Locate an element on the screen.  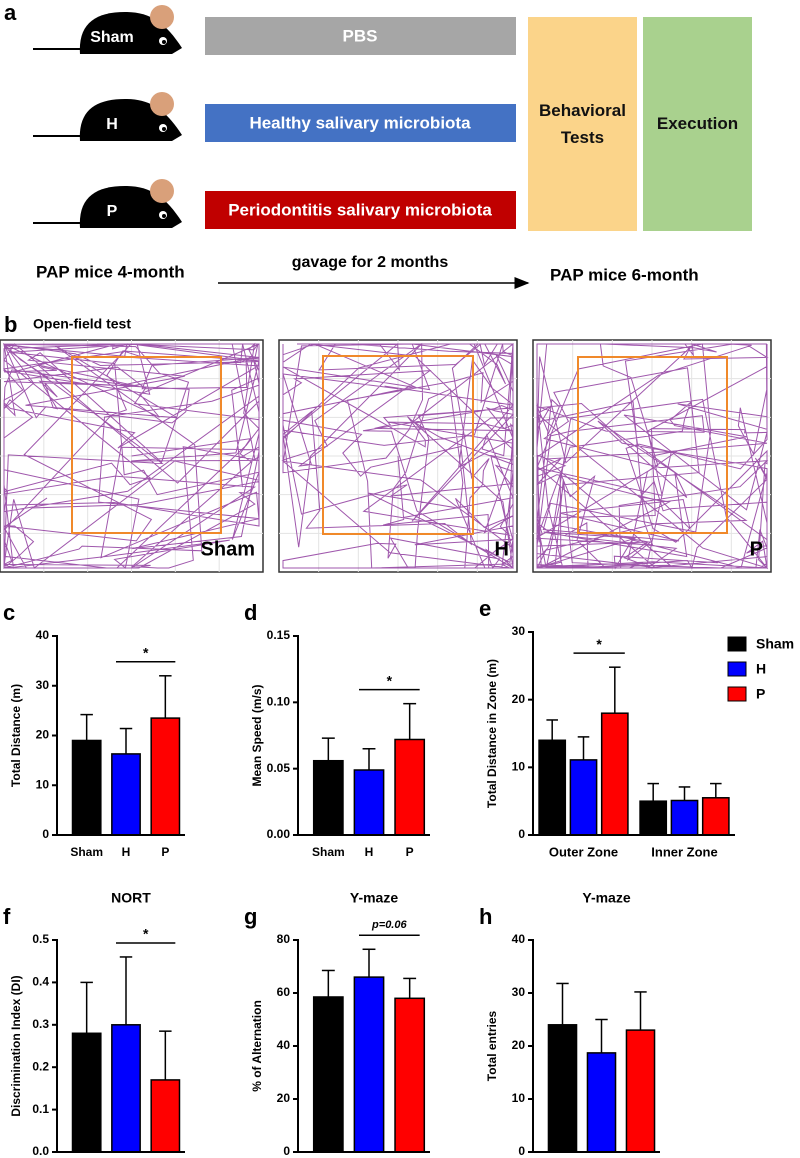
x-tick-label: Inner Zone is located at coordinates (684, 851).